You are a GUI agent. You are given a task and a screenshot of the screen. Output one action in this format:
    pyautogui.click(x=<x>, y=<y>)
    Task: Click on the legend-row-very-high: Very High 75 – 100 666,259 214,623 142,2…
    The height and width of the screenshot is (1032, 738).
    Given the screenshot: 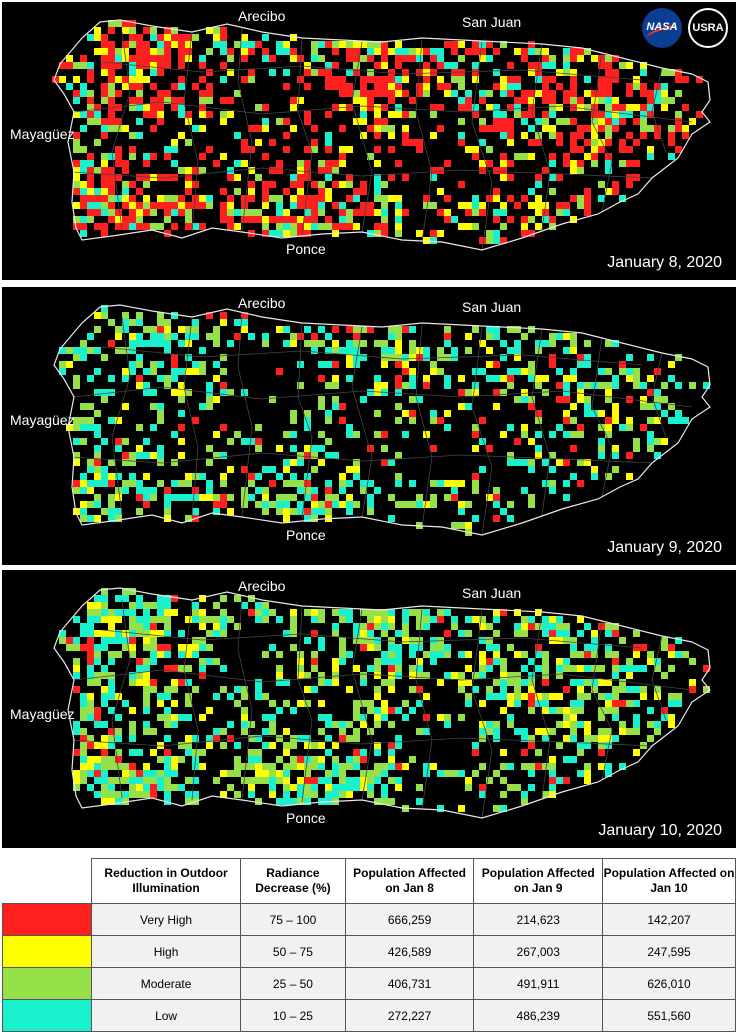 What is the action you would take?
    pyautogui.click(x=369, y=919)
    